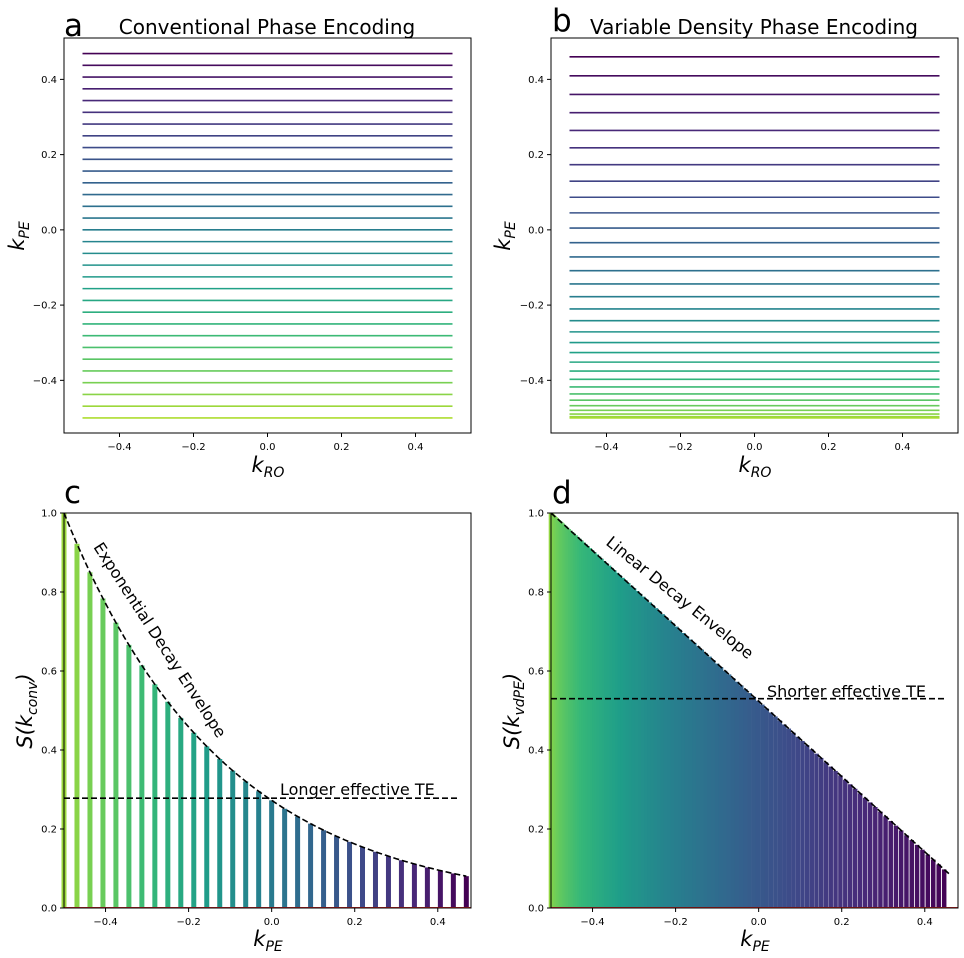  I want to click on panel-d-x-label: kPE, so click(755, 941).